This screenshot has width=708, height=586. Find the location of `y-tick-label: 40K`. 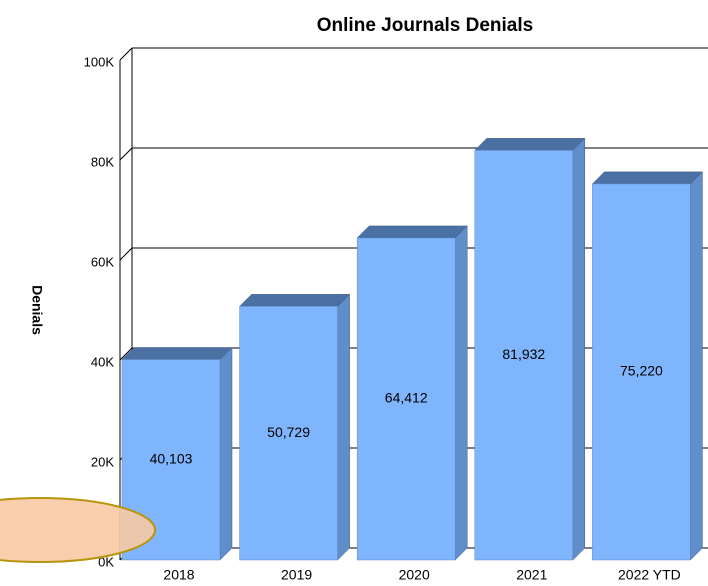

y-tick-label: 40K is located at coordinates (102, 361).